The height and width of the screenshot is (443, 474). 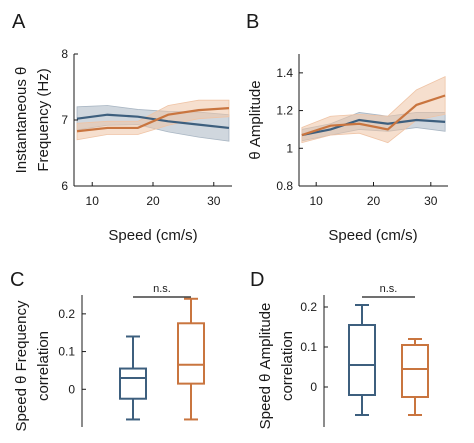 I want to click on y-axis-label: Speed θ Frequency, so click(x=21, y=365).